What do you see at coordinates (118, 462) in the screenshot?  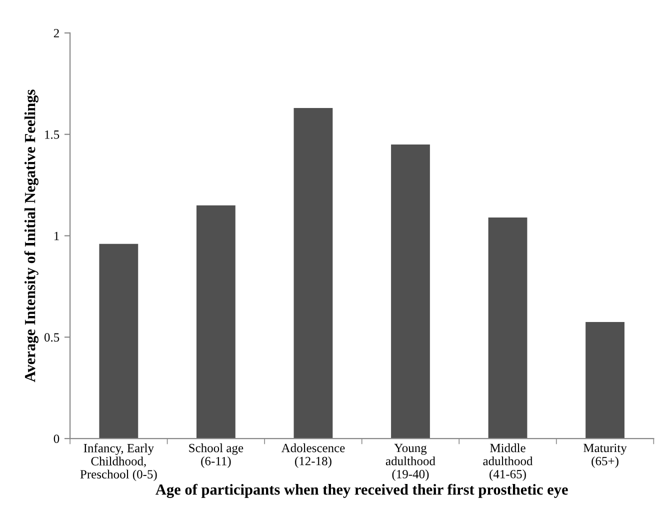 I see `x-tick-label: Infancy, Early Childhood, Preschool (0-5)` at bounding box center [118, 462].